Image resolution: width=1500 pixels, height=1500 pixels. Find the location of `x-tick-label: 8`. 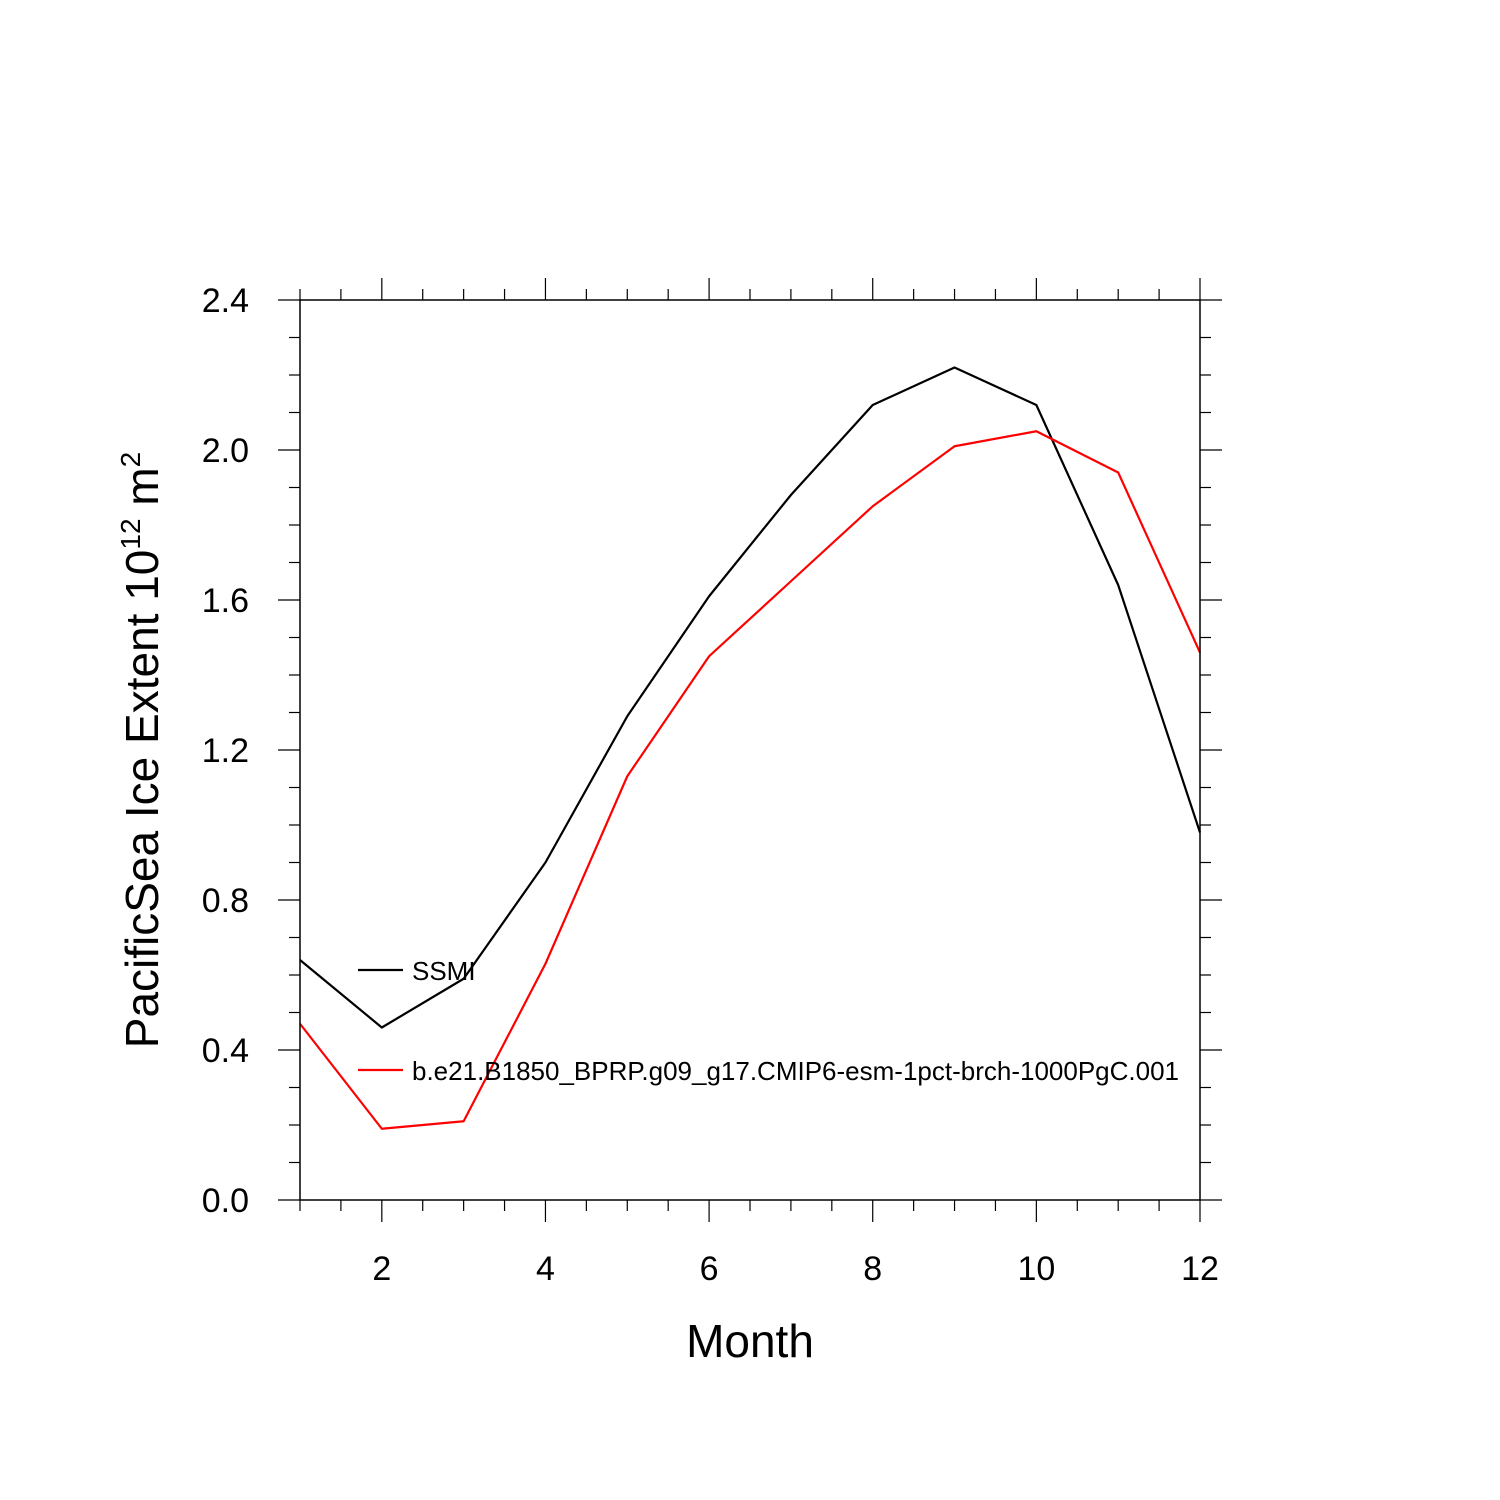

x-tick-label: 8 is located at coordinates (872, 1269).